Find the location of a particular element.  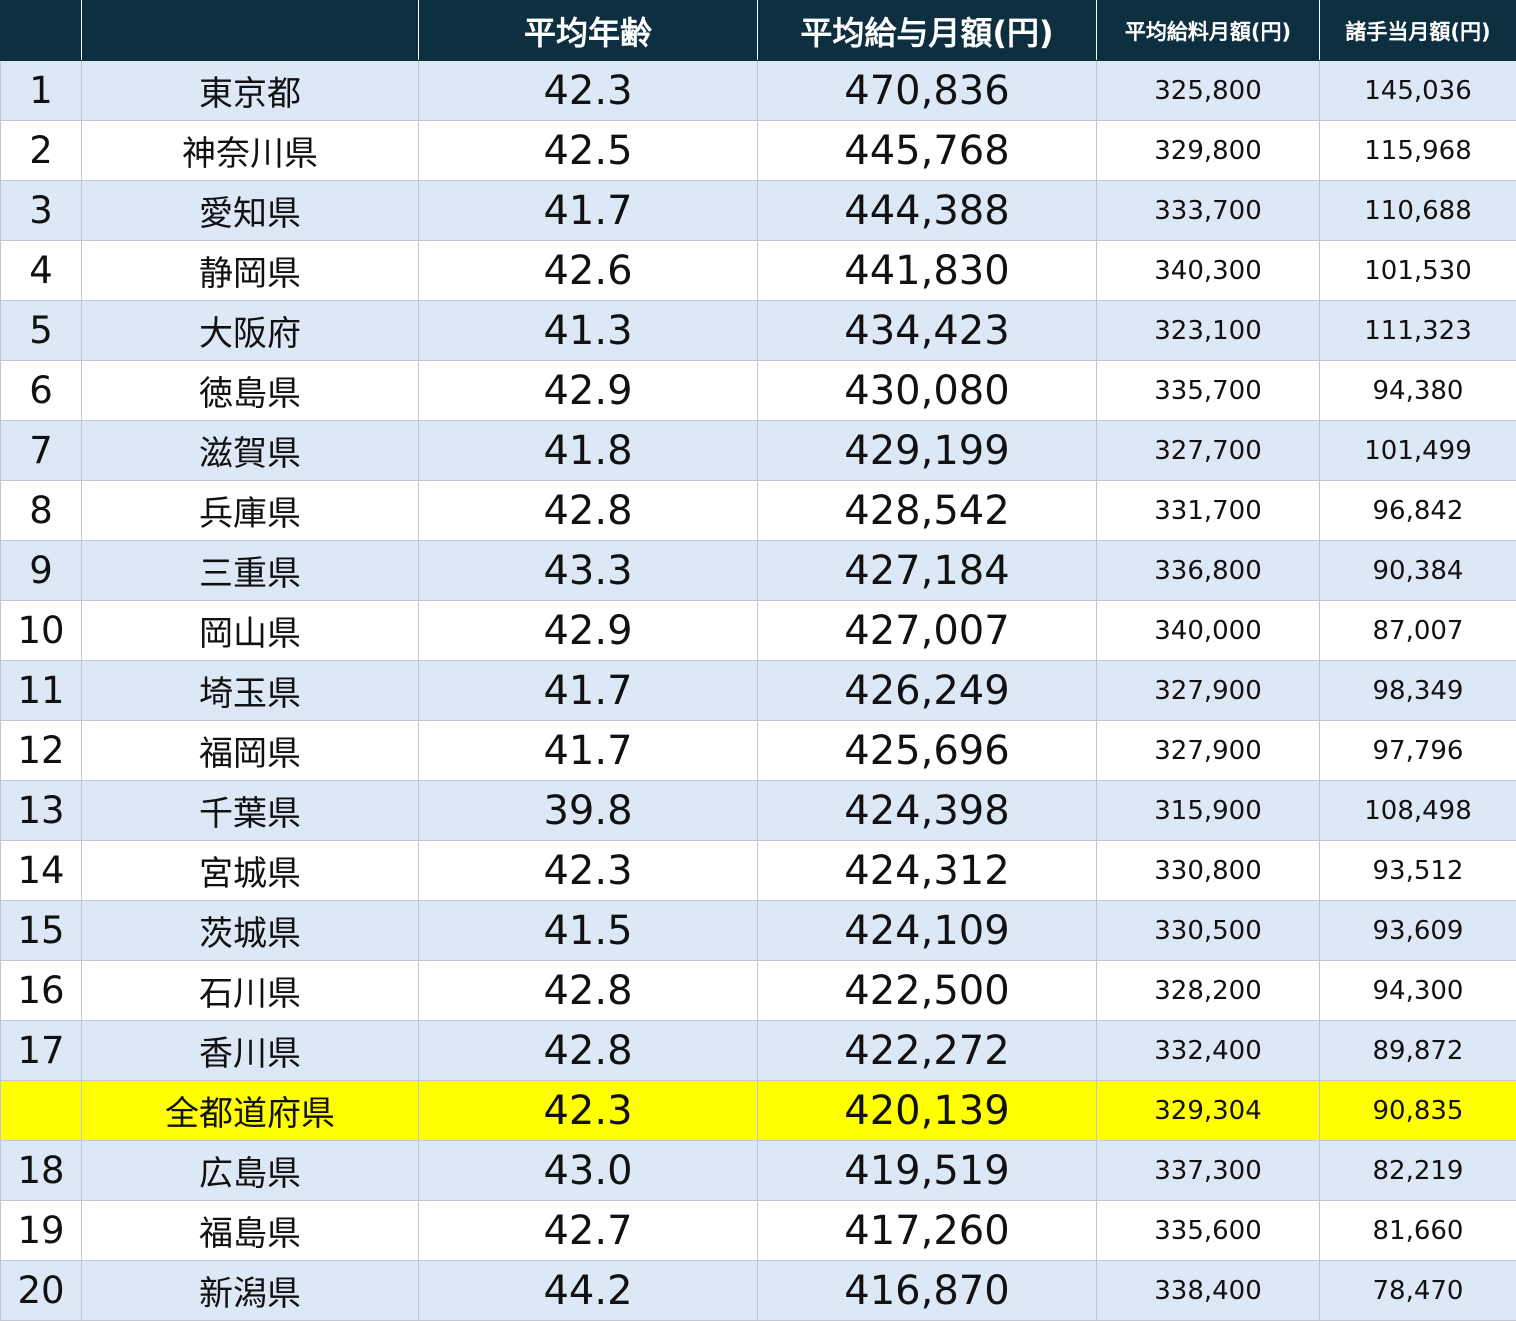

allowance-cell: 94,380 is located at coordinates (1417, 390).